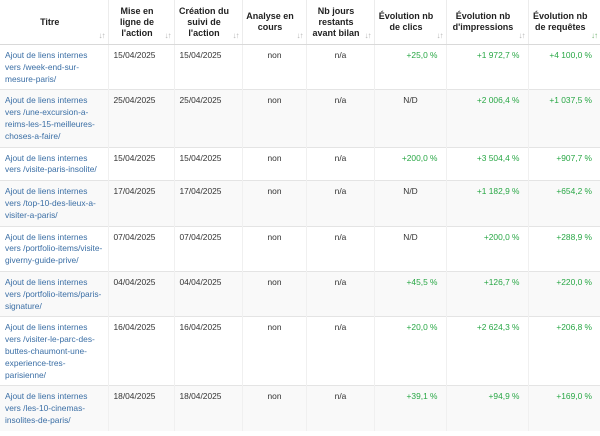  Describe the element at coordinates (203, 21) in the screenshot. I see `column-header-label: Création du suivi de l'action` at that location.